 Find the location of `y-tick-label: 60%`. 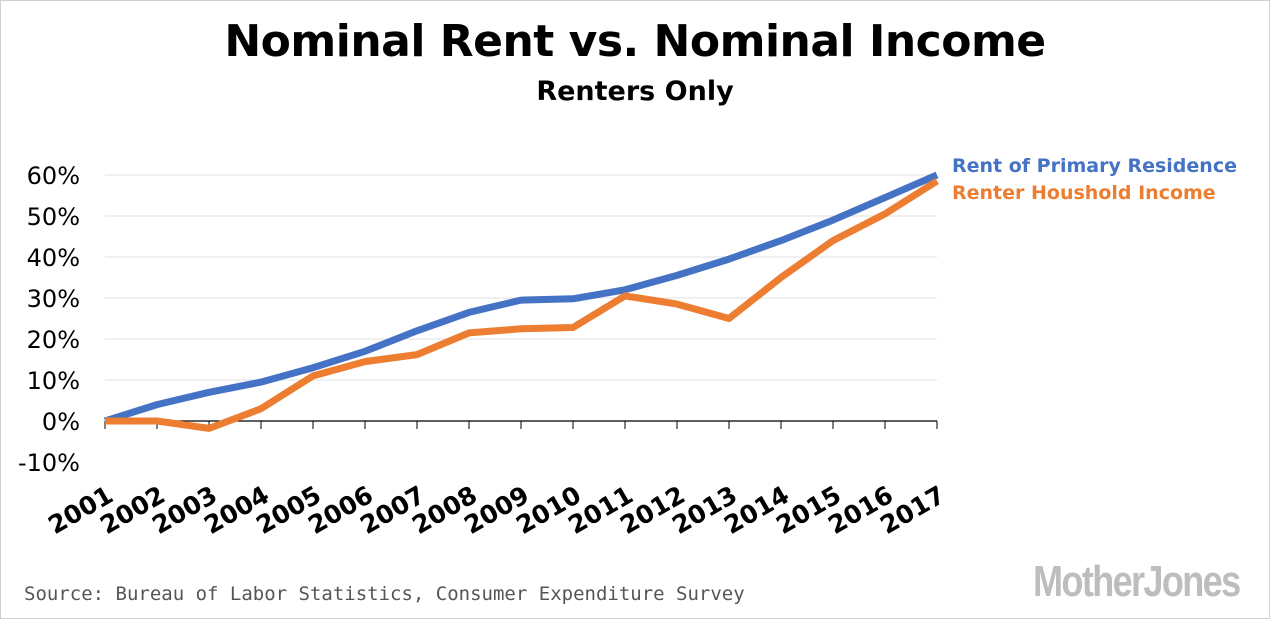

y-tick-label: 60% is located at coordinates (53, 176).